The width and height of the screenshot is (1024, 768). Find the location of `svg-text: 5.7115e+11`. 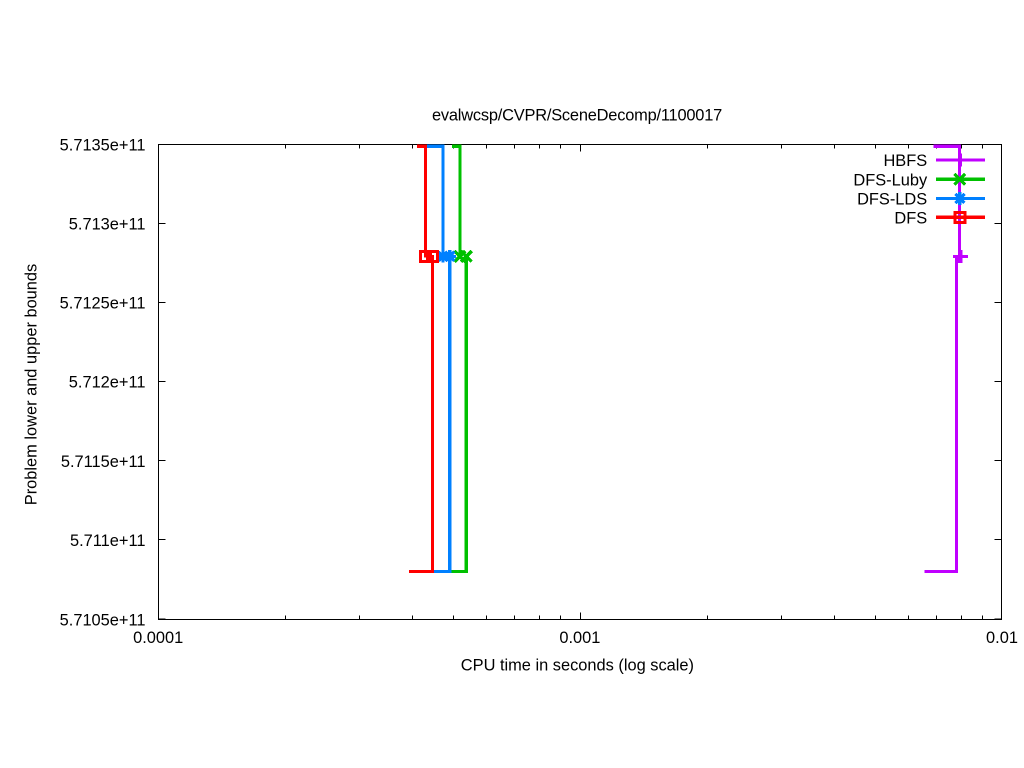

svg-text: 5.7115e+11 is located at coordinates (103, 462).